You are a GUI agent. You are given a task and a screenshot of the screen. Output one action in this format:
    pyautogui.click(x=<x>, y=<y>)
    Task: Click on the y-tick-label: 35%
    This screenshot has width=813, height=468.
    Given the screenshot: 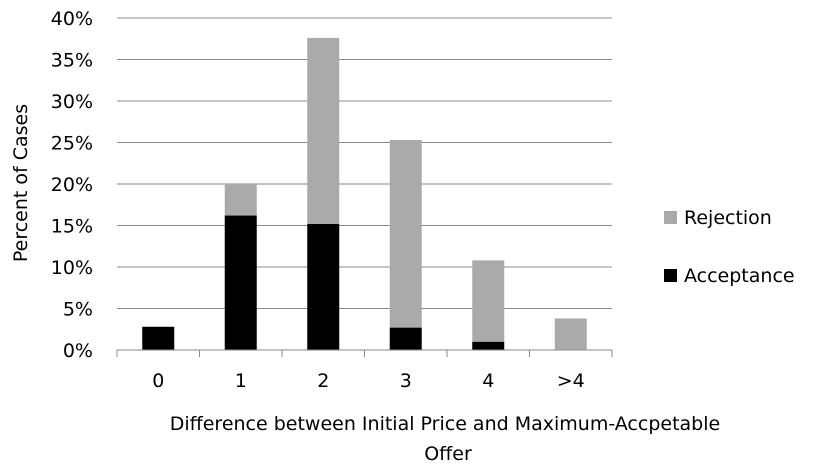 What is the action you would take?
    pyautogui.click(x=72, y=61)
    